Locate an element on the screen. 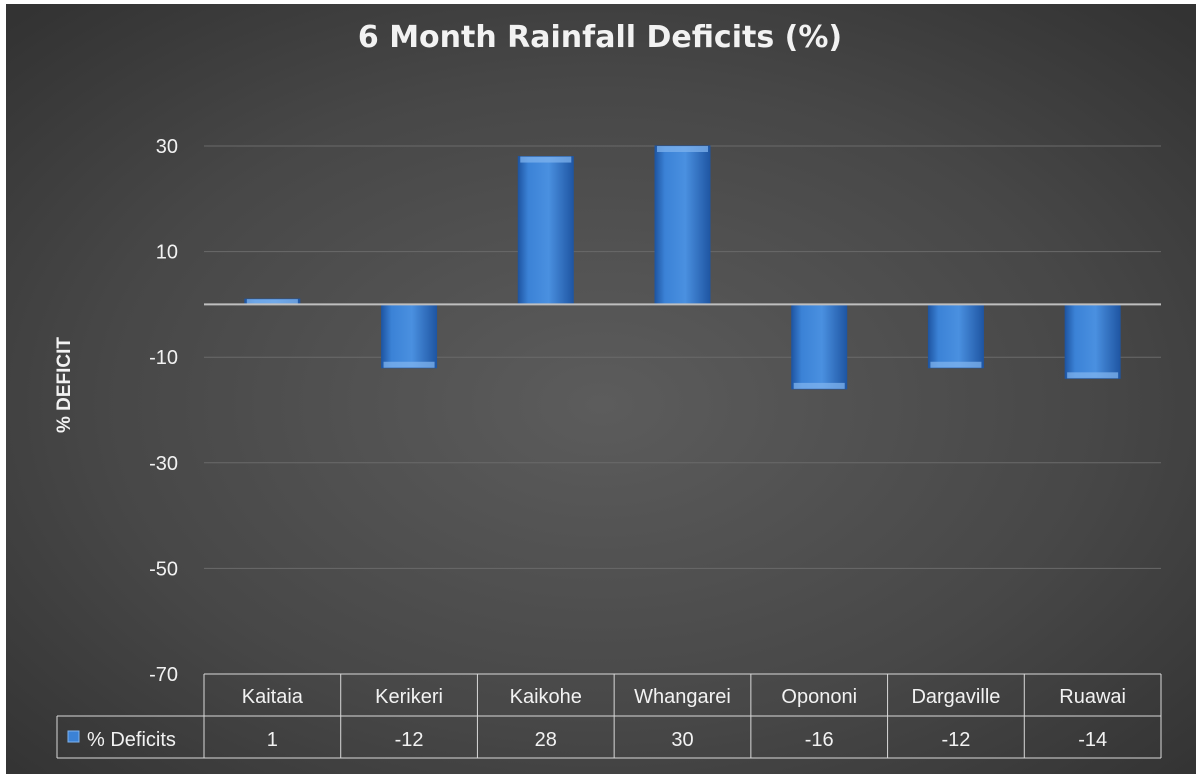  data-value-cell: 28 is located at coordinates (546, 740).